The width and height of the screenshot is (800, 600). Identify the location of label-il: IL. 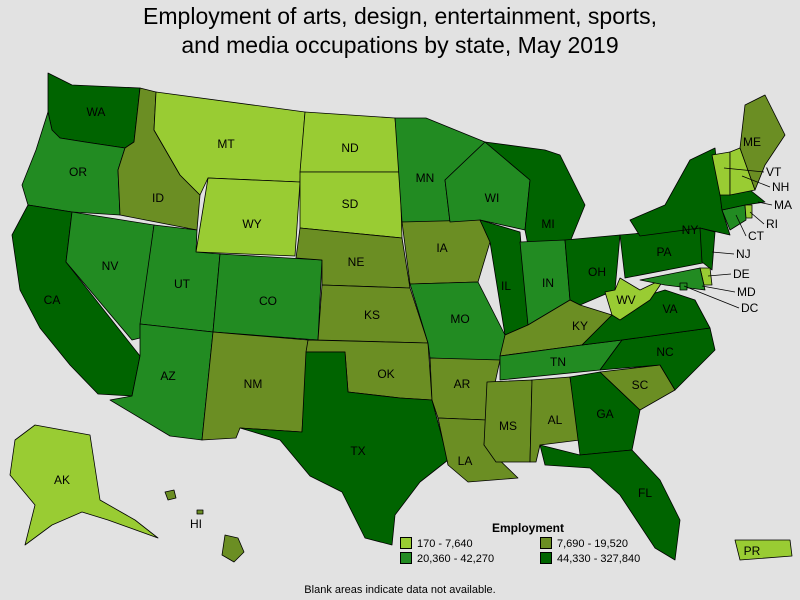
(506, 286).